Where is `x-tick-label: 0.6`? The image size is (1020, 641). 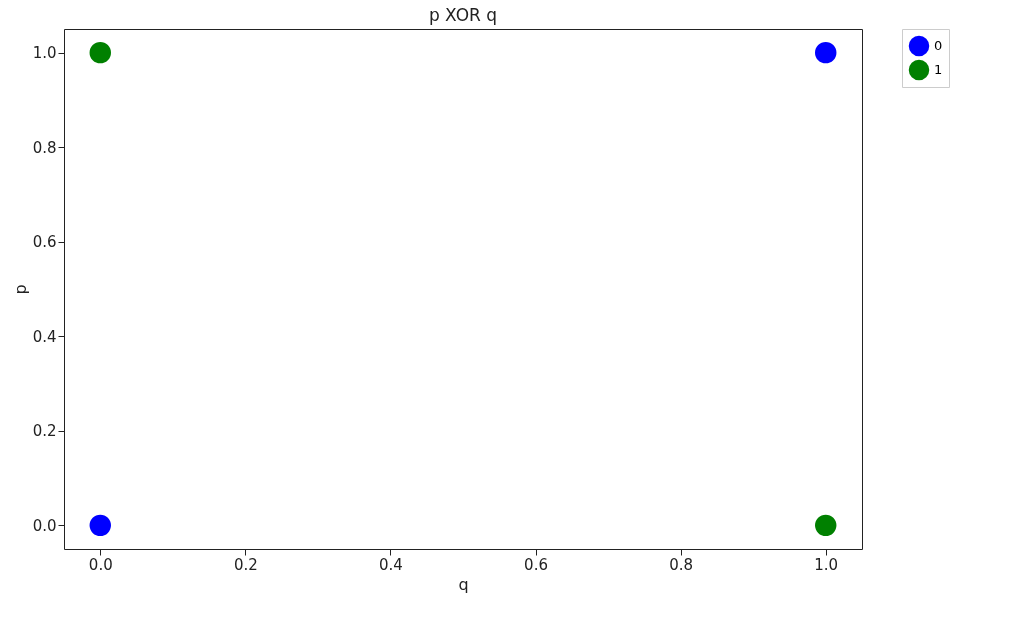 x-tick-label: 0.6 is located at coordinates (536, 564).